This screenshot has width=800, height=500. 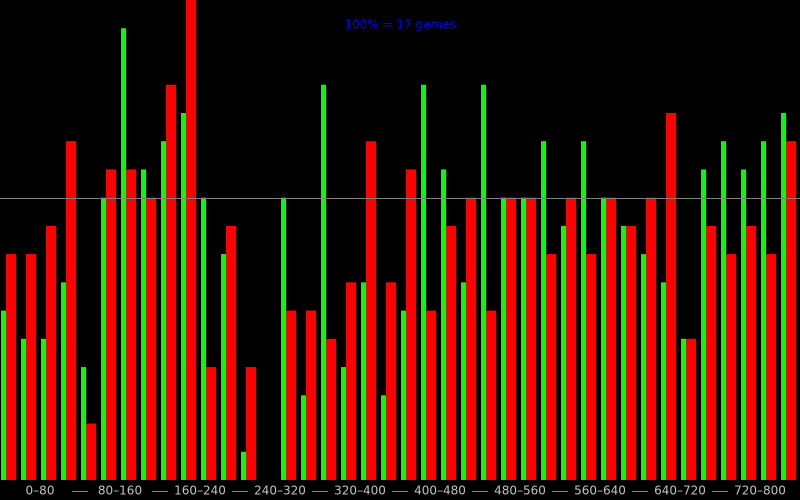 I want to click on x-tick-label: 240–320, so click(x=280, y=491).